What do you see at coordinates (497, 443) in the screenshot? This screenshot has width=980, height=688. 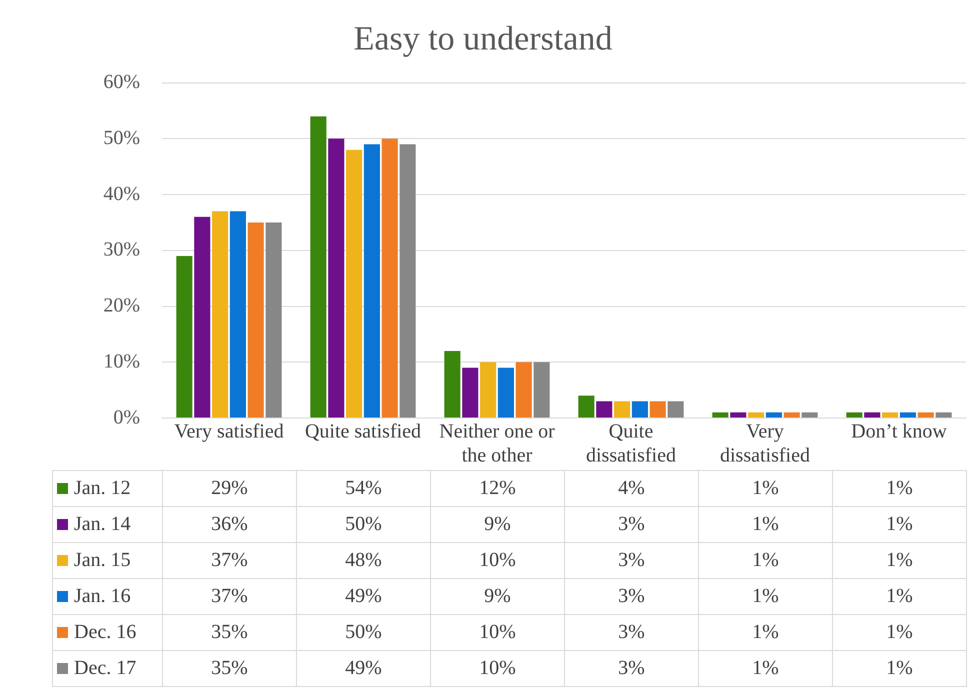 I see `x-tick-label: Neither one or the other` at bounding box center [497, 443].